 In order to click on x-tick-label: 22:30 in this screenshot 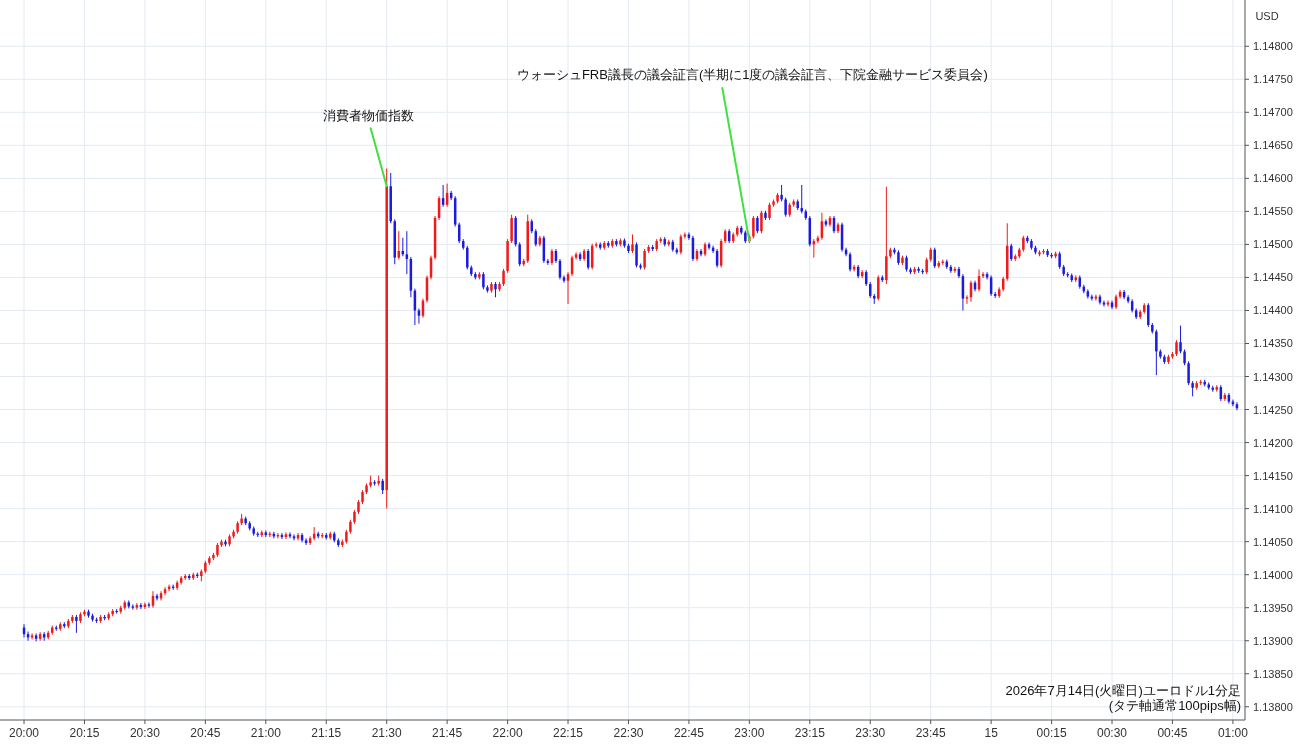, I will do `click(628, 733)`.